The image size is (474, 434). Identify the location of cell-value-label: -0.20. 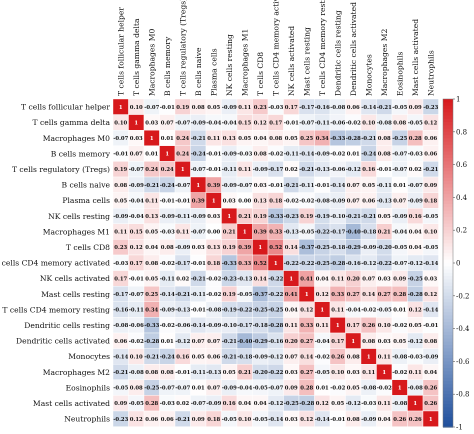
(260, 373).